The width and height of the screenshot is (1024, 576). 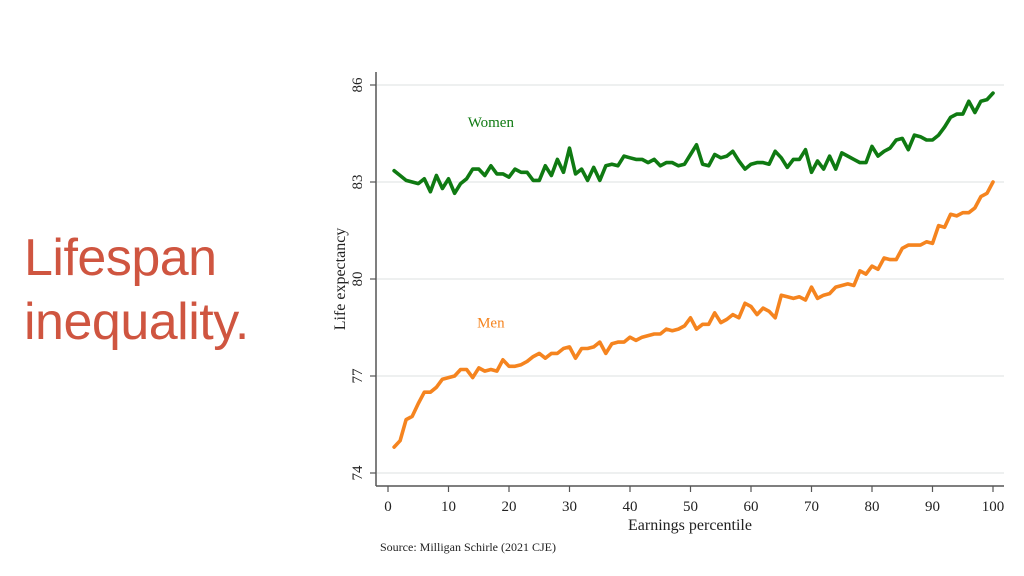 What do you see at coordinates (358, 279) in the screenshot?
I see `y-tick-label: 80` at bounding box center [358, 279].